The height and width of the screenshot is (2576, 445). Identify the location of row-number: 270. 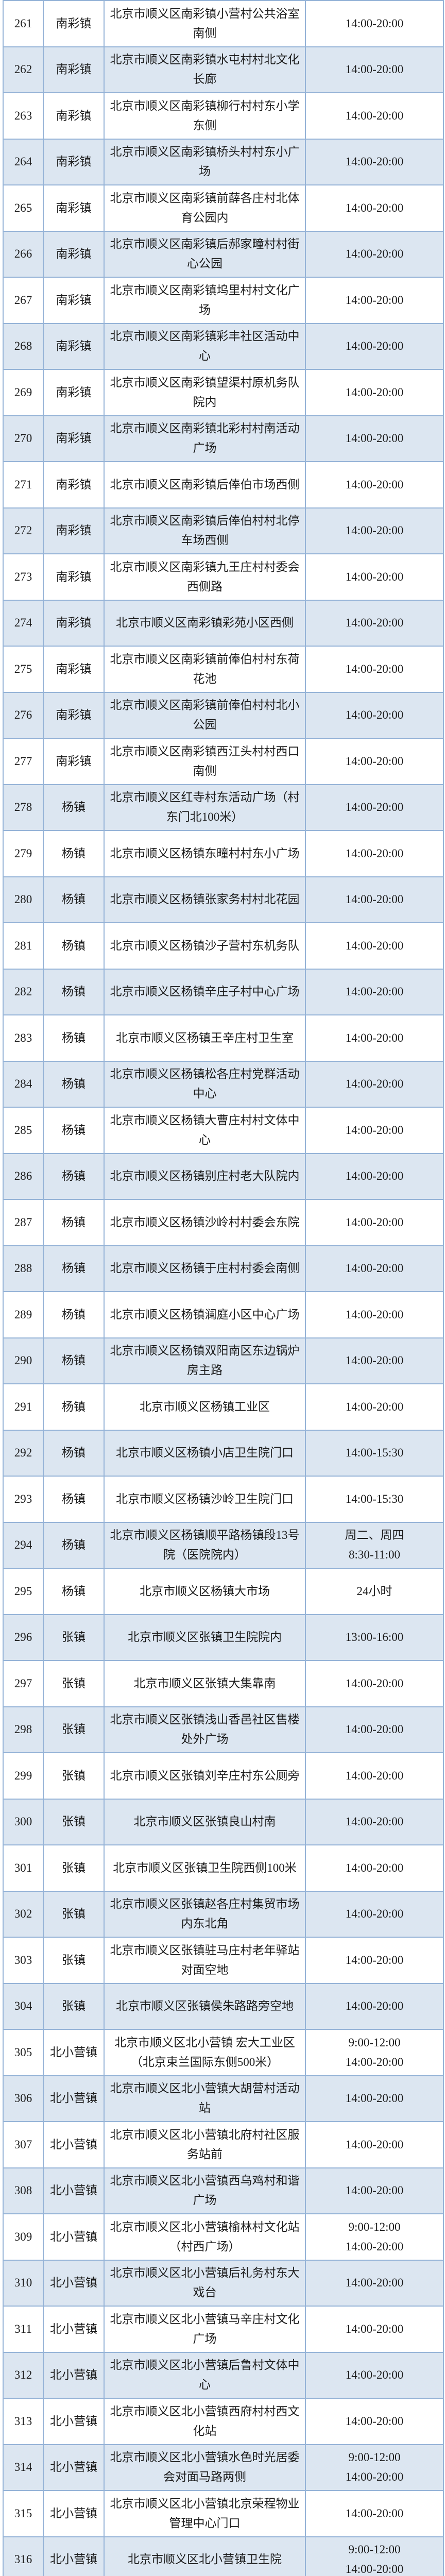
(23, 438).